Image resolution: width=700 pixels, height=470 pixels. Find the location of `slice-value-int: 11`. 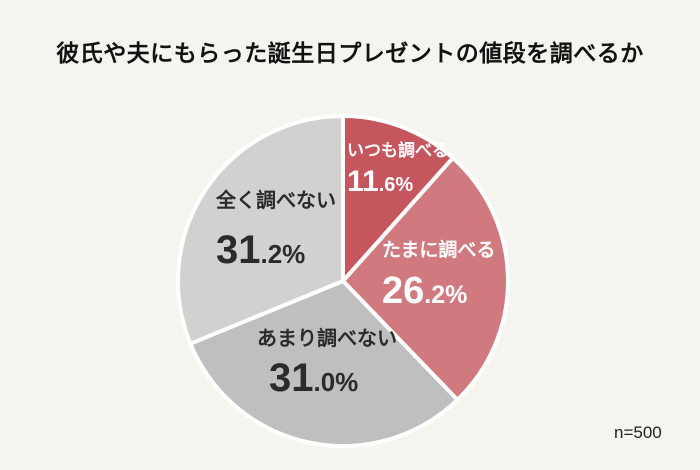

slice-value-int: 11 is located at coordinates (363, 182).